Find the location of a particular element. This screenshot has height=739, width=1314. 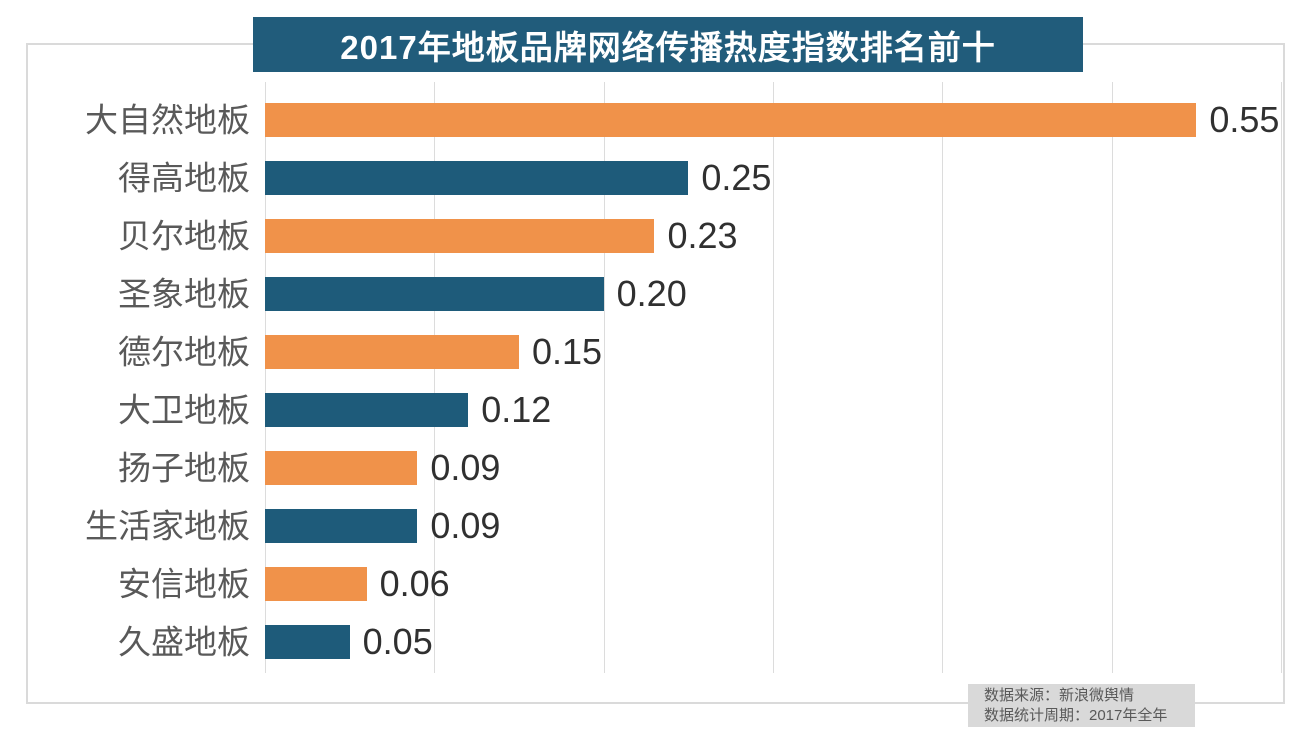

value-label: 0.05 is located at coordinates (397, 641).